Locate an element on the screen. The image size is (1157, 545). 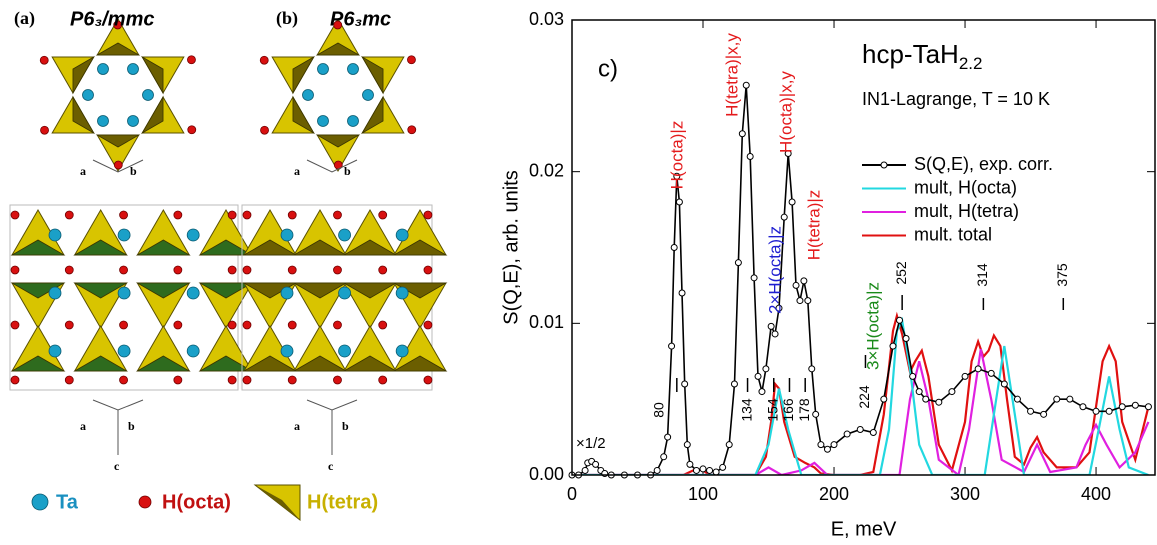
y-tick-label: 0.01 is located at coordinates (546, 322).